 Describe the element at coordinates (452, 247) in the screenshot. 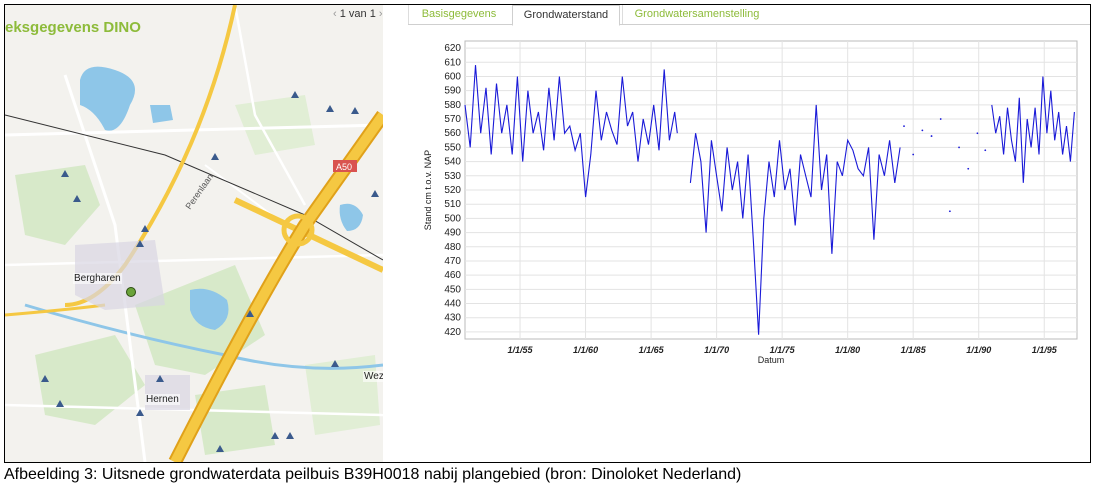

I see `y-tick-label: 480` at that location.